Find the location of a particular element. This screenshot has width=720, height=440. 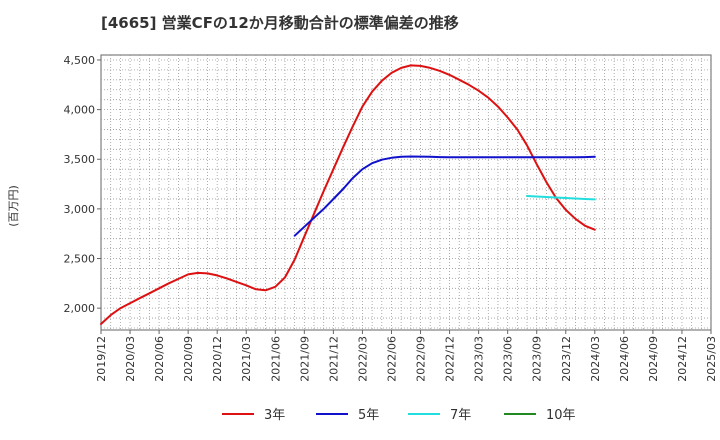

x-tick-label: 2024/09 is located at coordinates (653, 359).